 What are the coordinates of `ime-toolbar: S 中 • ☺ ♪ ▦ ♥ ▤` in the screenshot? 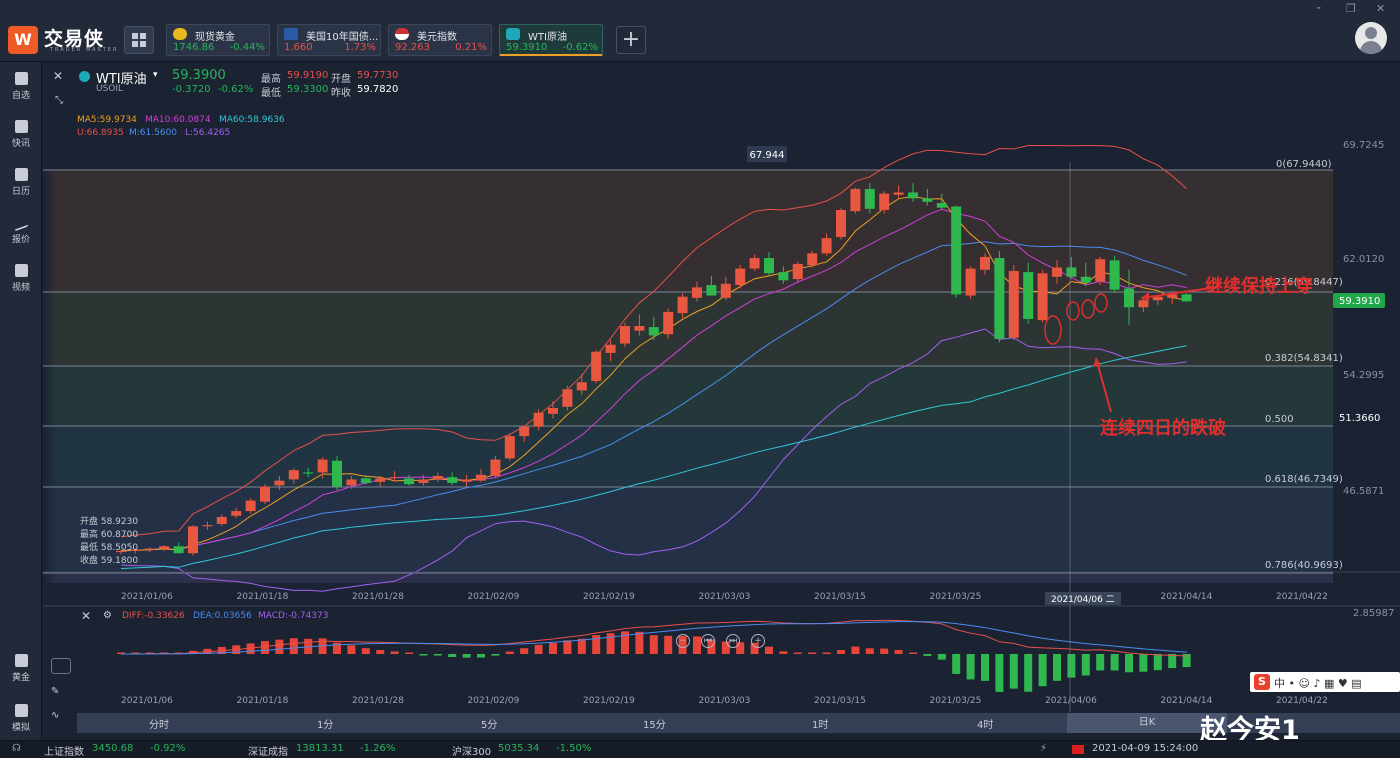 It's located at (1325, 682).